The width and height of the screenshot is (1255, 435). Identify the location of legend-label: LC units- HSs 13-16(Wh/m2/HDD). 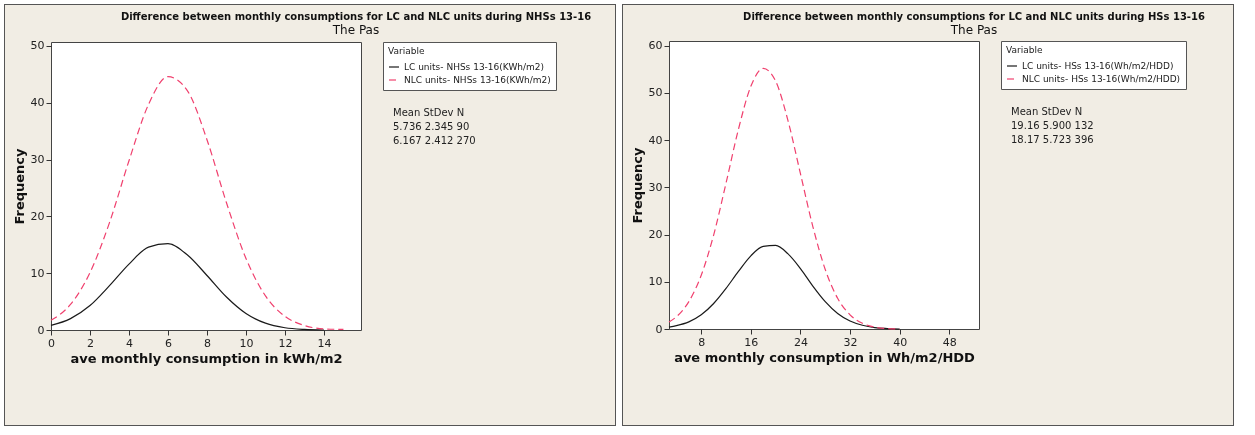
(1098, 66).